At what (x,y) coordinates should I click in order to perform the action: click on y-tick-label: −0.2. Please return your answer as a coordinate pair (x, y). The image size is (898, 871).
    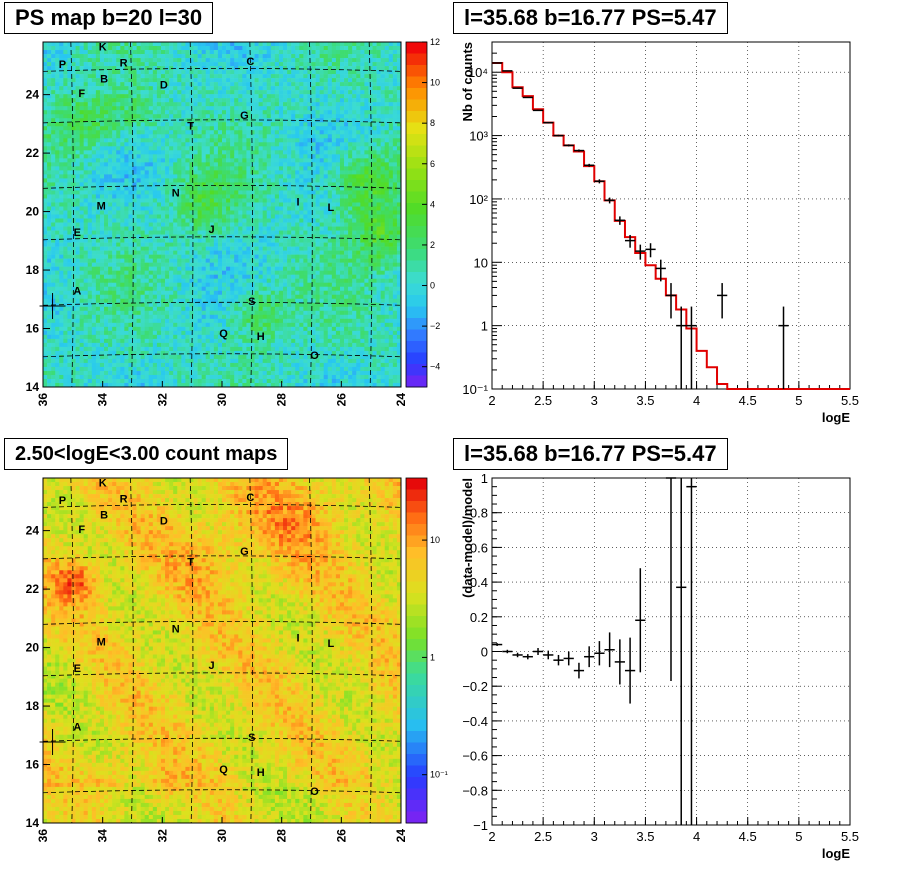
    Looking at the image, I should click on (475, 686).